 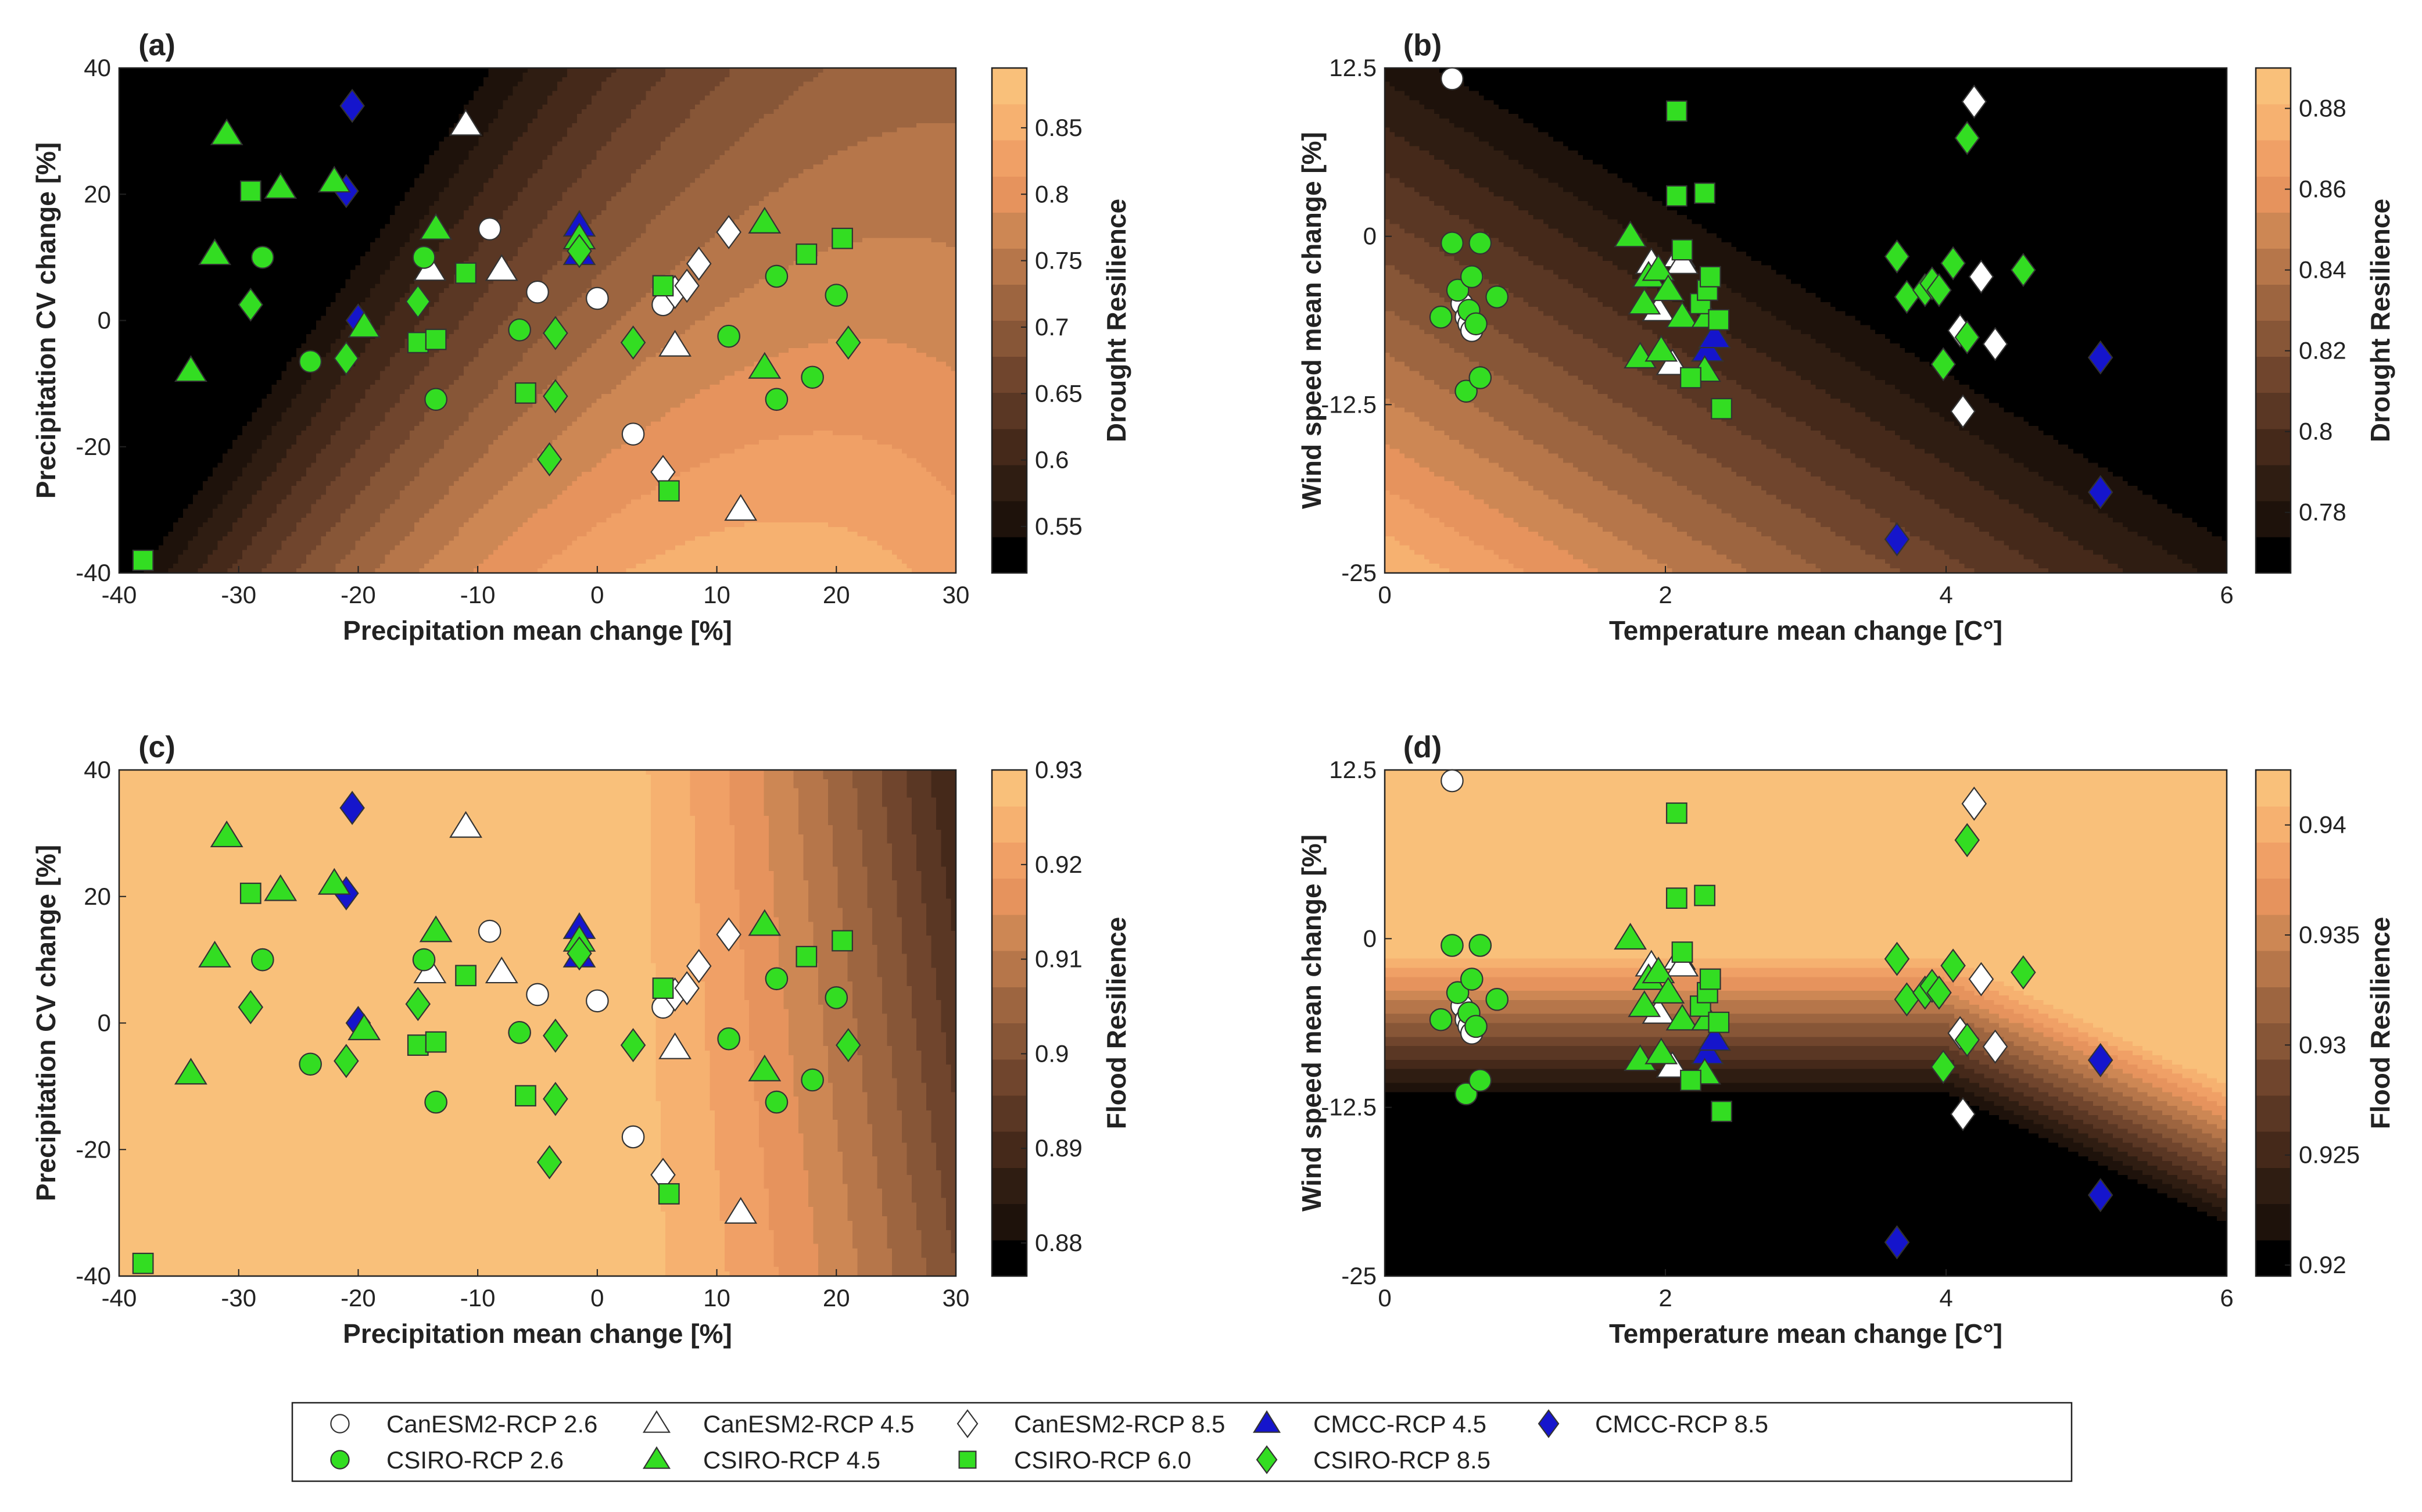 What do you see at coordinates (2273, 194) in the screenshot?
I see `colorbar-band` at bounding box center [2273, 194].